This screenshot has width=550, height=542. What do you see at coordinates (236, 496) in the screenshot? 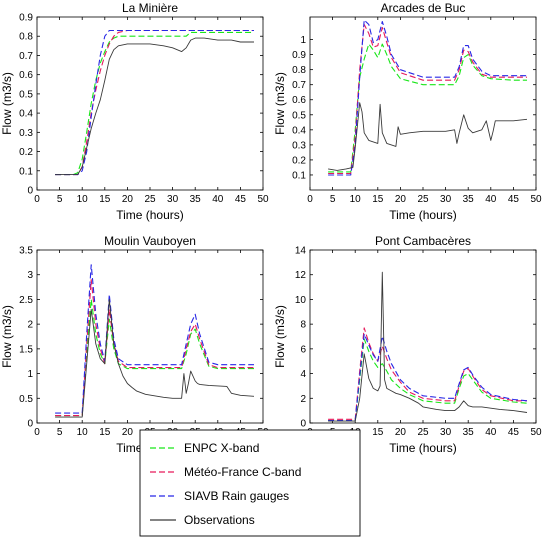
I see `legend-label: SIAVB Rain gauges` at bounding box center [236, 496].